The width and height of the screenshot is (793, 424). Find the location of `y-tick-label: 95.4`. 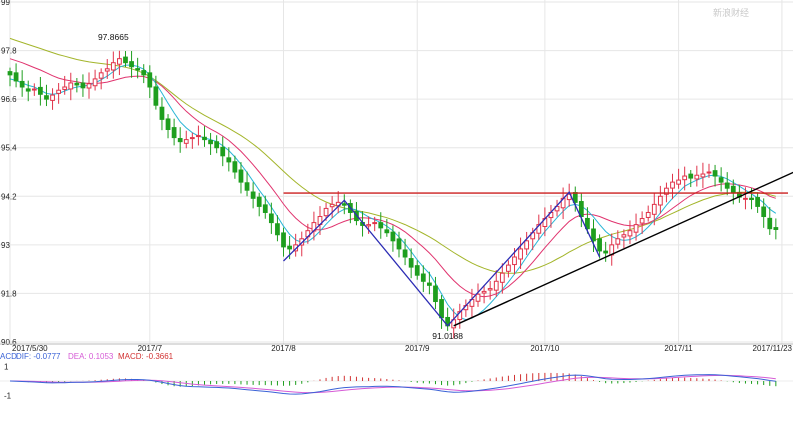

y-tick-label: 95.4 is located at coordinates (9, 148).